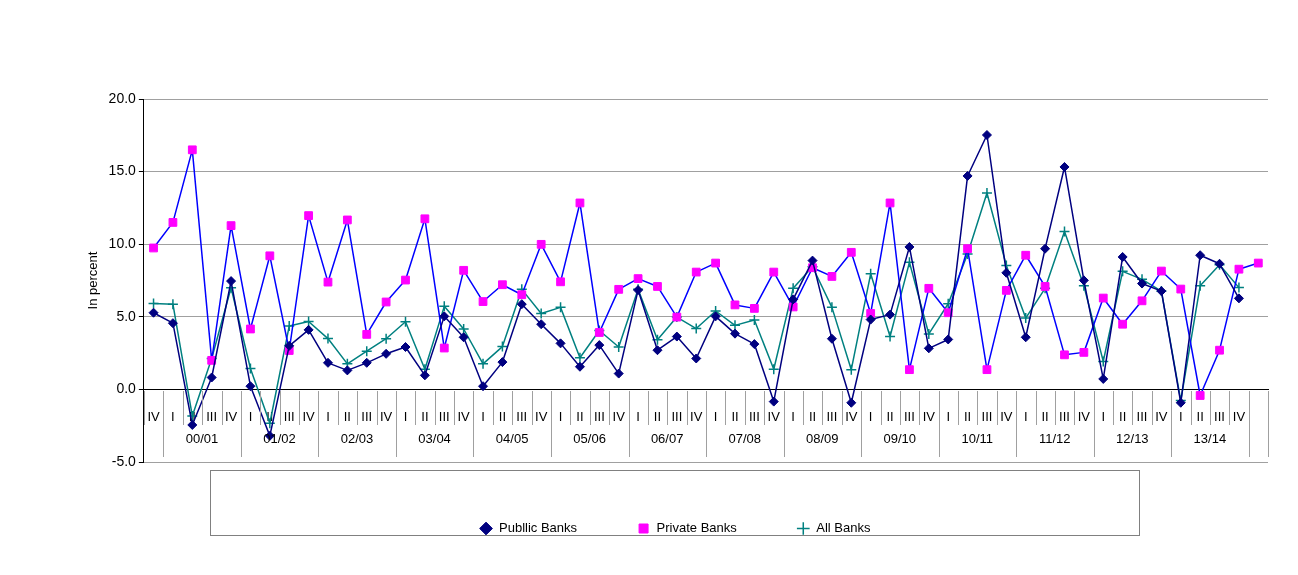 The width and height of the screenshot is (1298, 575). Describe the element at coordinates (1055, 438) in the screenshot. I see `annotation: 11/12` at that location.